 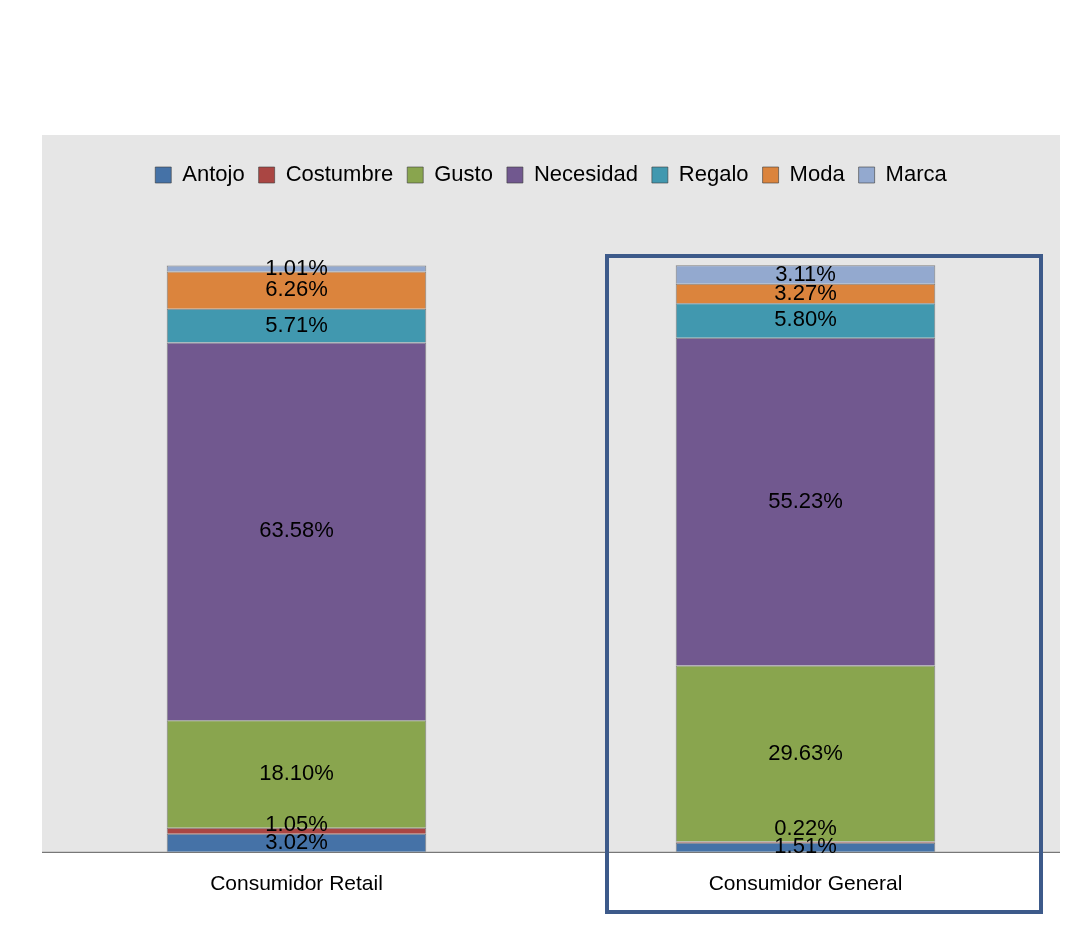 I want to click on x-tick-label: Consumidor General, so click(x=805, y=883).